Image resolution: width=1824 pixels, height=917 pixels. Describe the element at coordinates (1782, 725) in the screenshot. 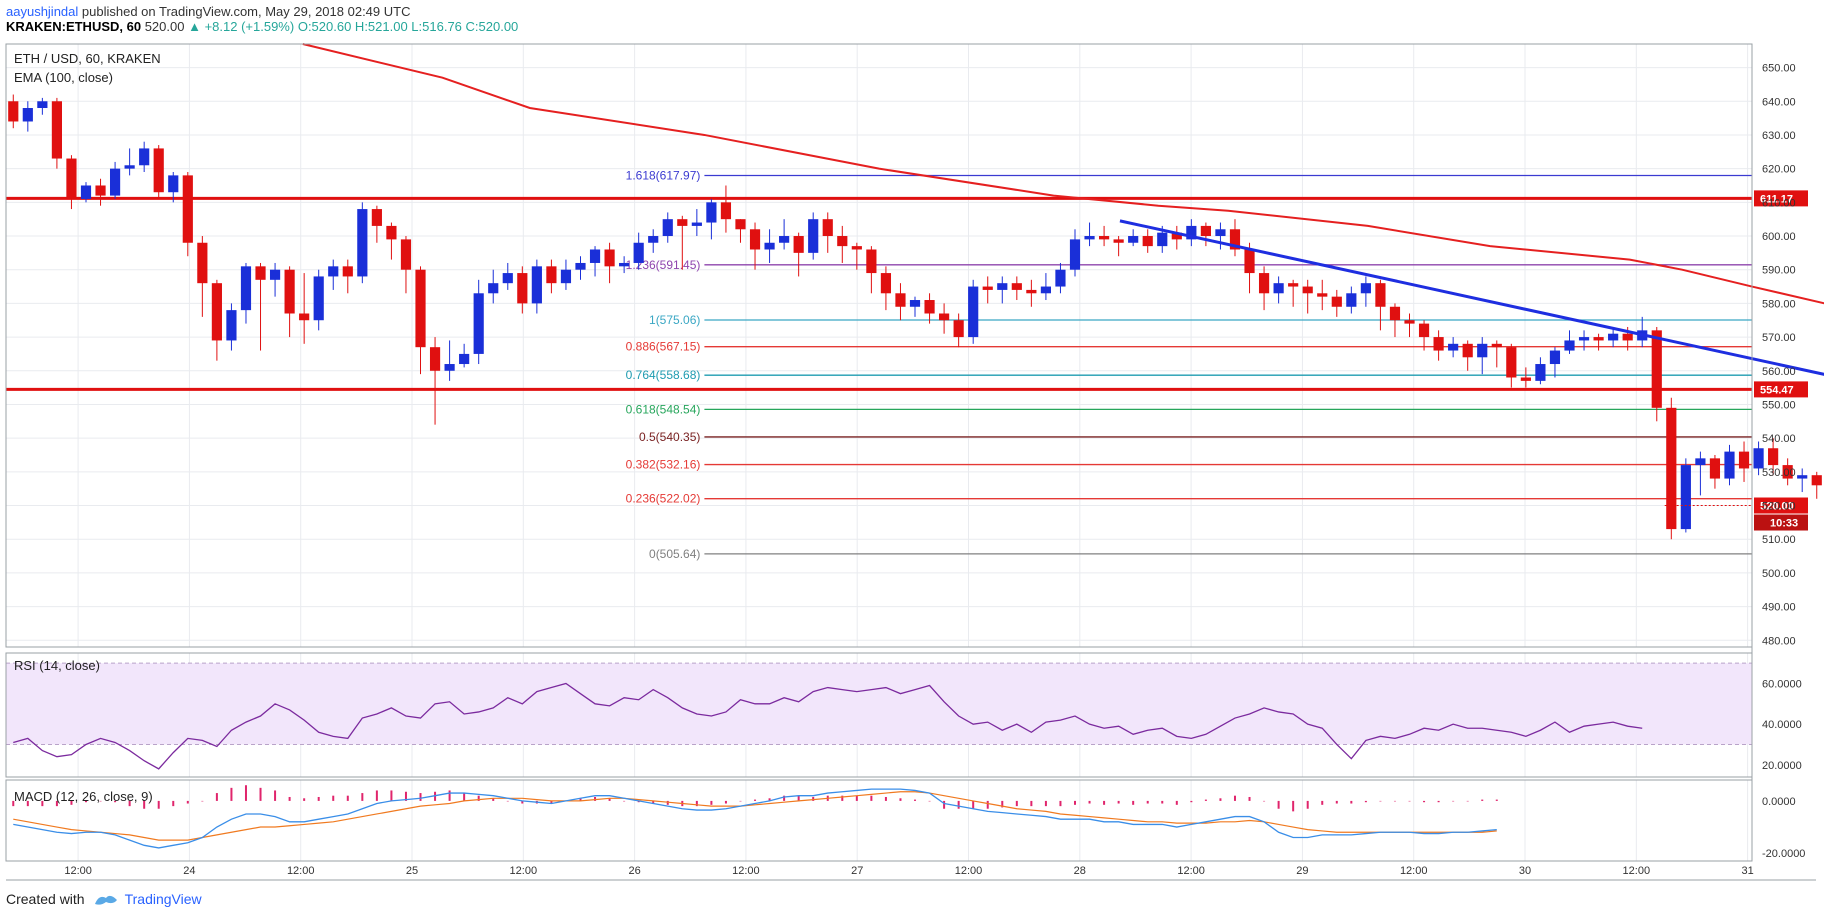

I see `rsi-tick-label: 40.0000` at that location.